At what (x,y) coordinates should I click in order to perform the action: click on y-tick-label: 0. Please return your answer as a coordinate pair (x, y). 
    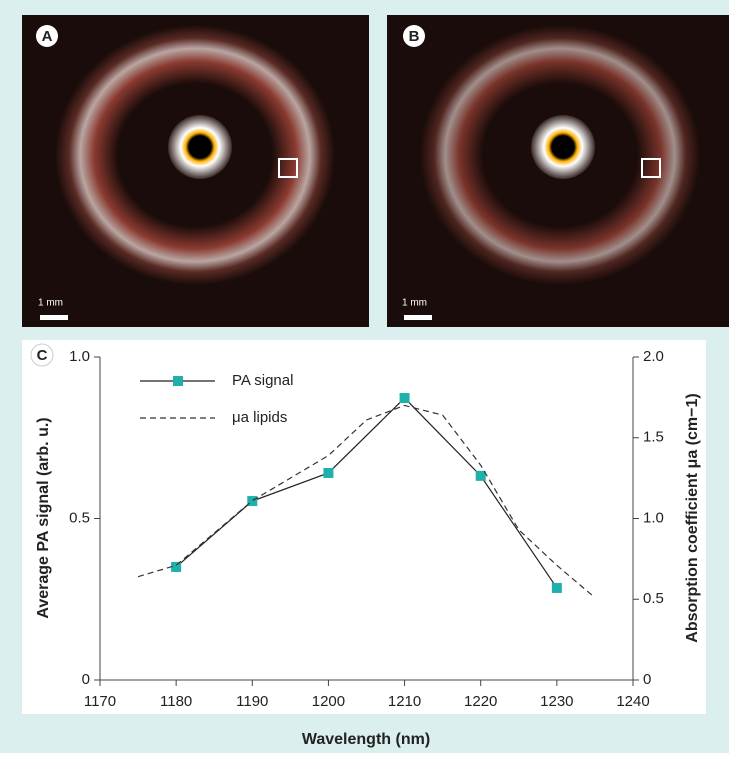
    Looking at the image, I should click on (86, 679).